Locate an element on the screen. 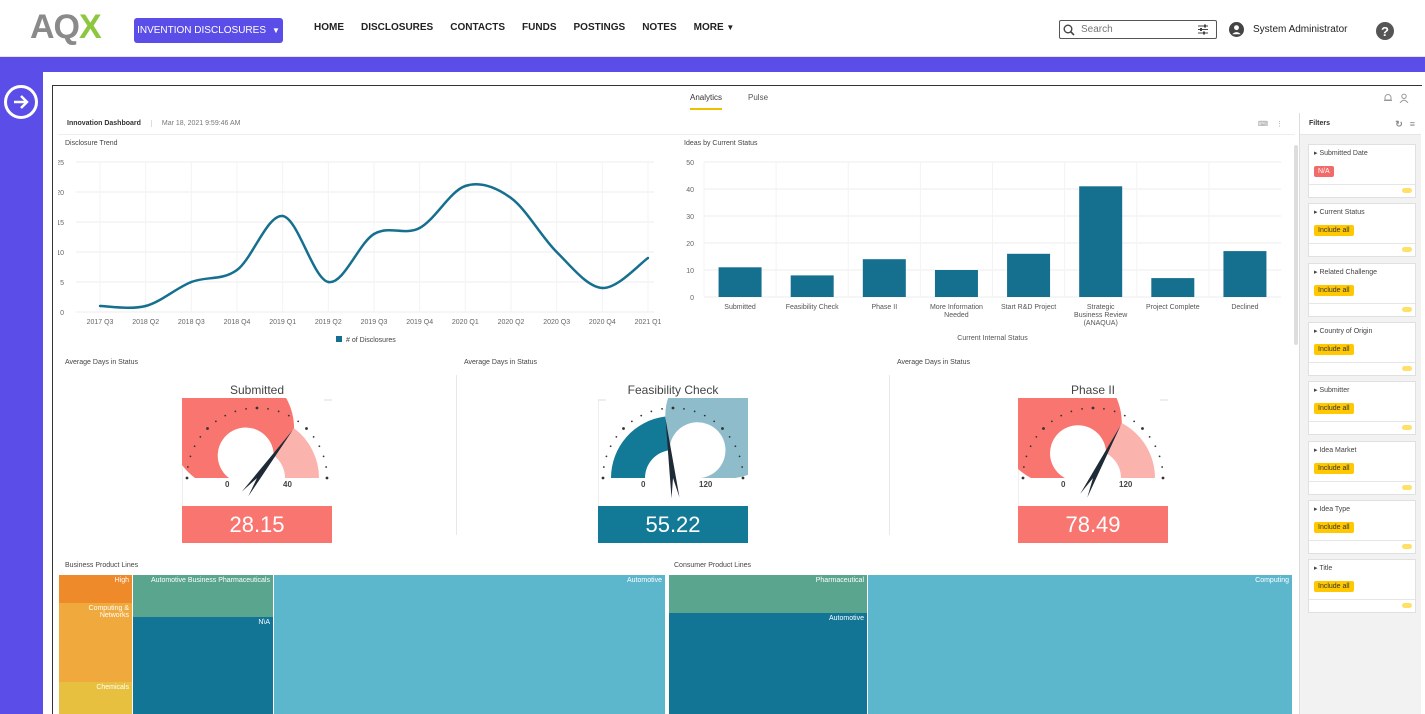  filter-chip: N/A is located at coordinates (1324, 171).